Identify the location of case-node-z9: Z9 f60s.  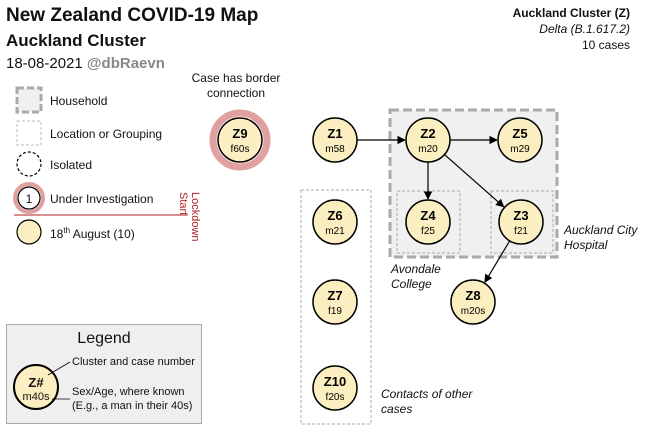
(240, 140).